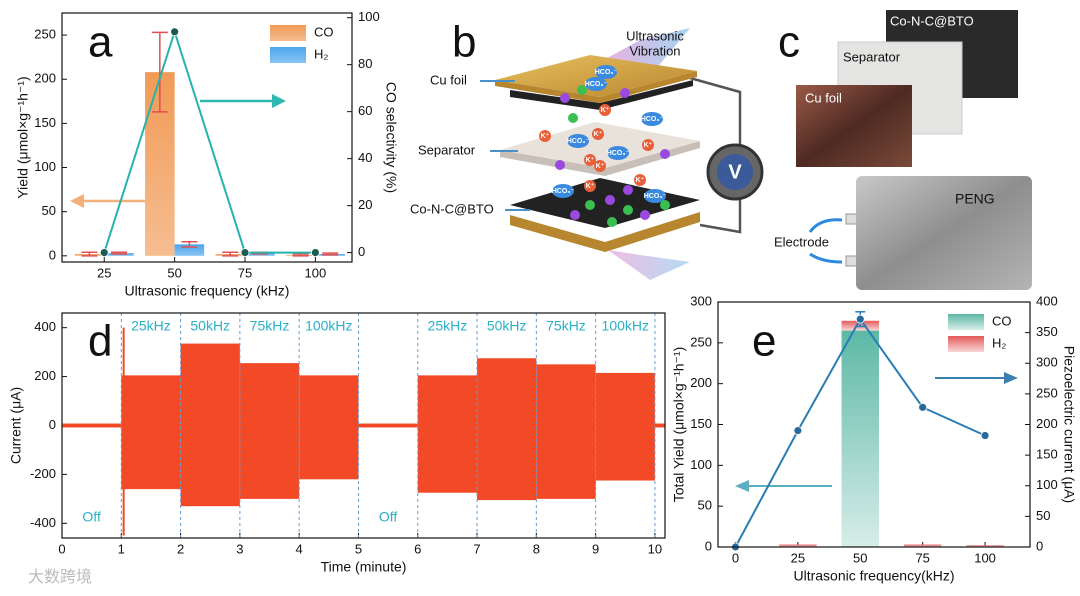 This screenshot has width=1080, height=596. What do you see at coordinates (104, 272) in the screenshot?
I see `x-tick-label: 25` at bounding box center [104, 272].